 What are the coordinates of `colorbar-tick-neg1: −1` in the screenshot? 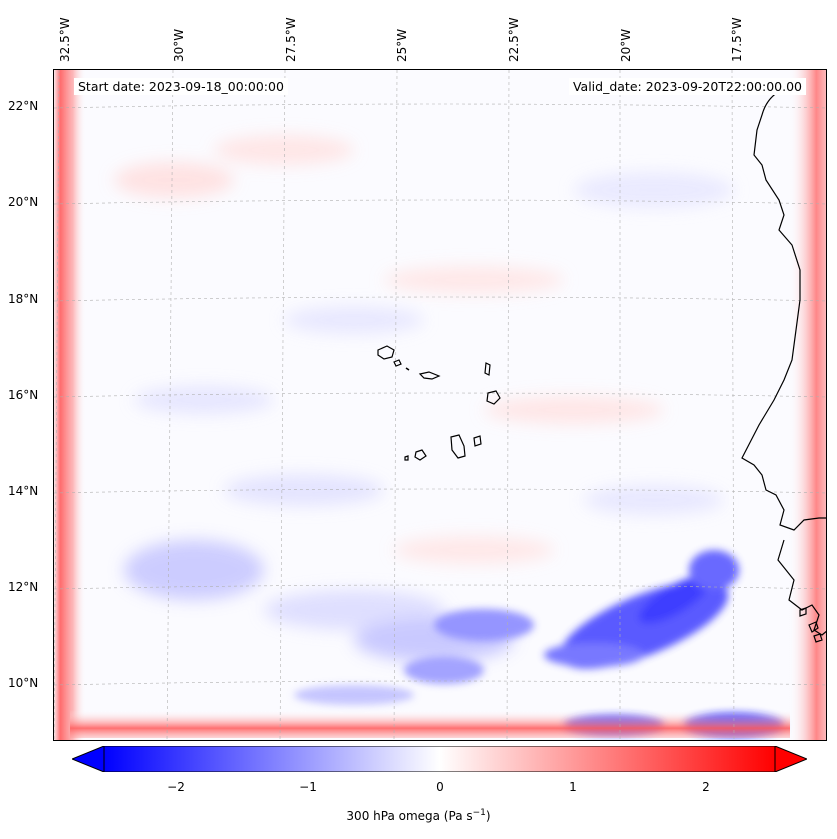 It's located at (308, 787).